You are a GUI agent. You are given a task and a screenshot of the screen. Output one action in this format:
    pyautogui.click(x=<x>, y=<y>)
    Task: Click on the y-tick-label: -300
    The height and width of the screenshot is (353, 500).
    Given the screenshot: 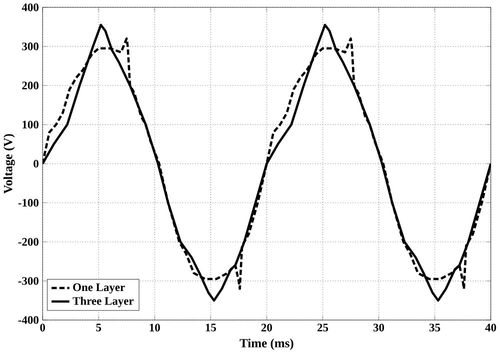 What is the action you would take?
    pyautogui.click(x=28, y=280)
    